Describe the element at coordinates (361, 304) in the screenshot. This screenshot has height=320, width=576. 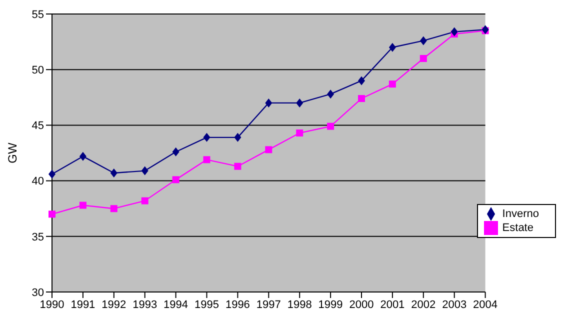
I see `x-tick-label: 2000` at that location.